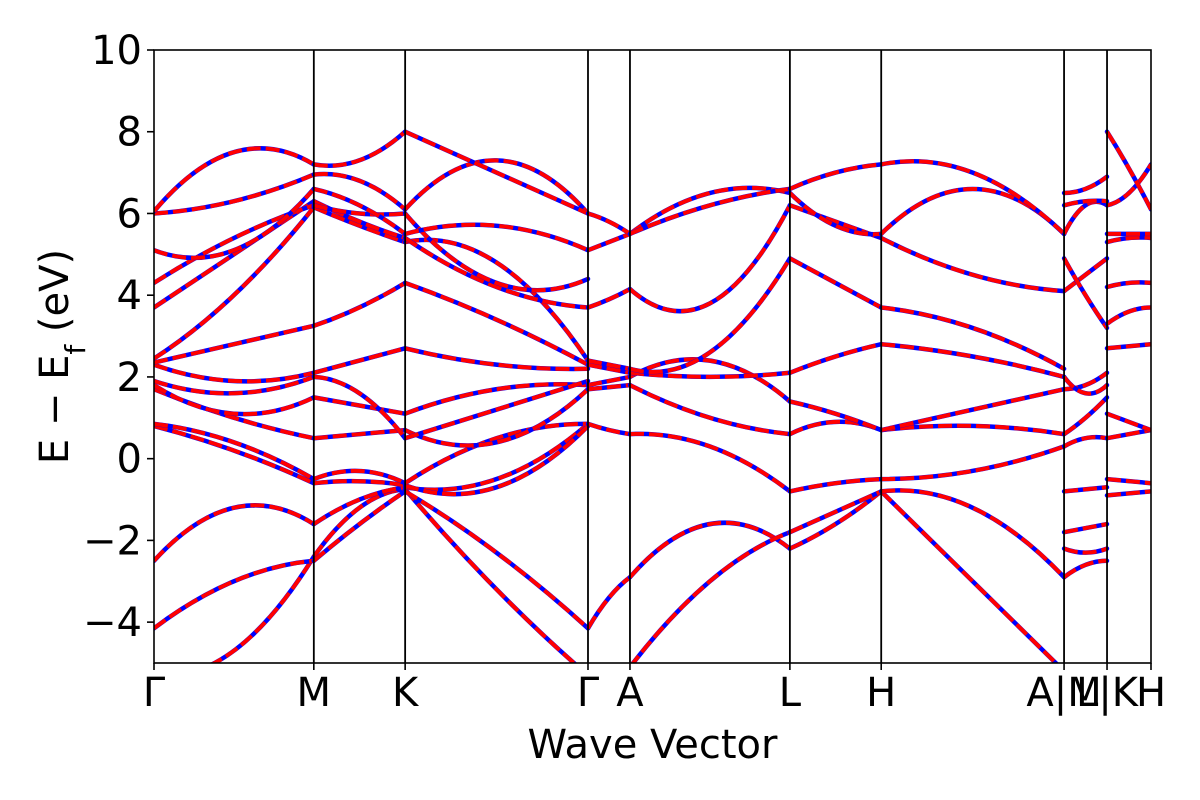  I want to click on x-ticks-layer: Γ M K Γ A L H A|ML|KH, so click(654, 689).